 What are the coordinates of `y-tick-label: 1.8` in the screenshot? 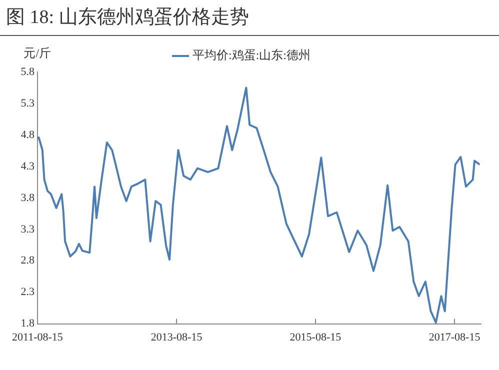 It's located at (27, 324).